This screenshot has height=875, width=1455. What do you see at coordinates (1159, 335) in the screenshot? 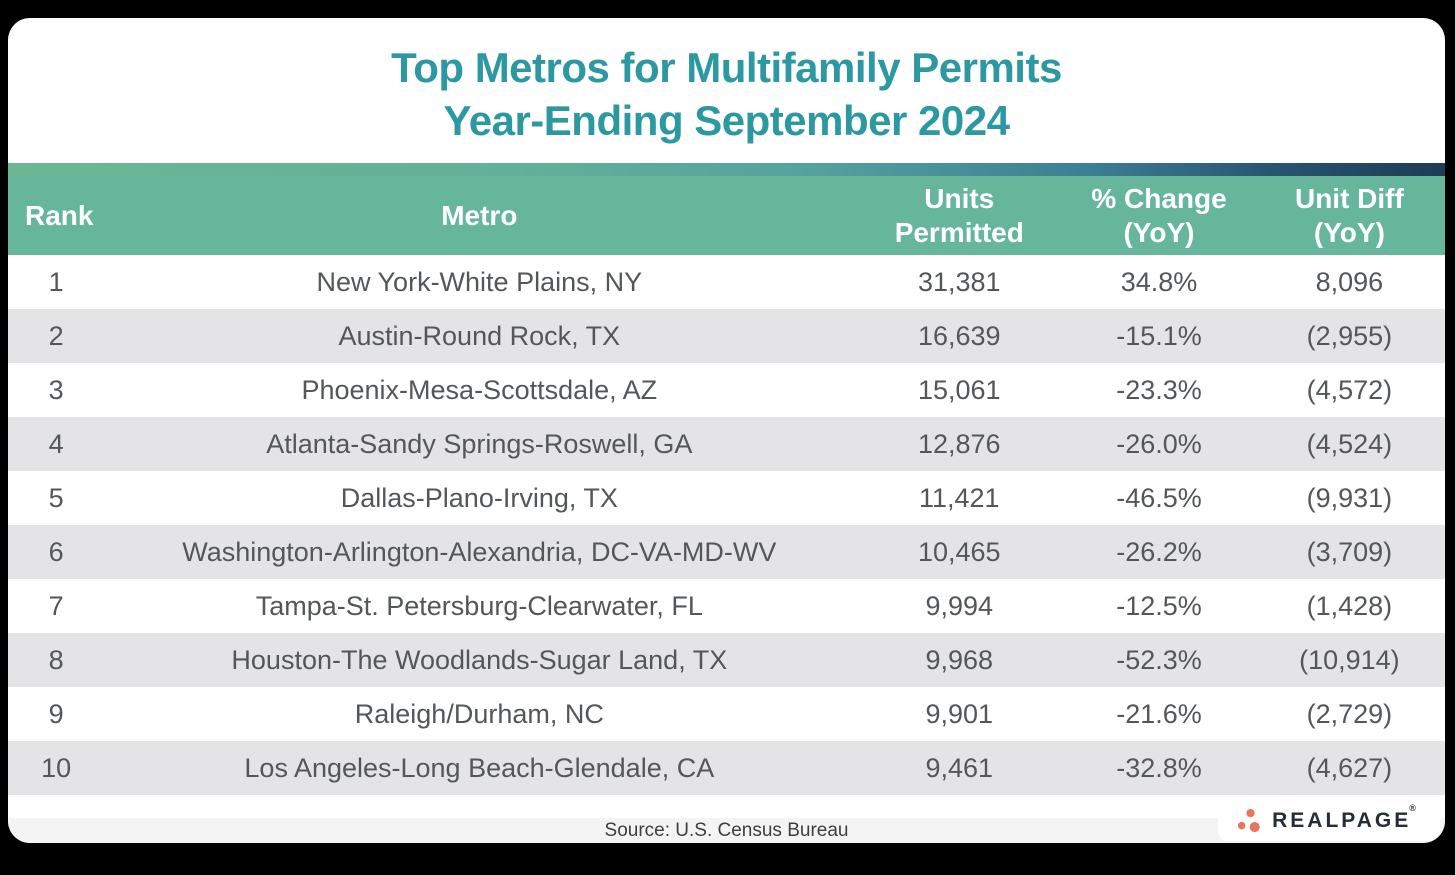
I see `change-cell: -15.1%` at bounding box center [1159, 335].